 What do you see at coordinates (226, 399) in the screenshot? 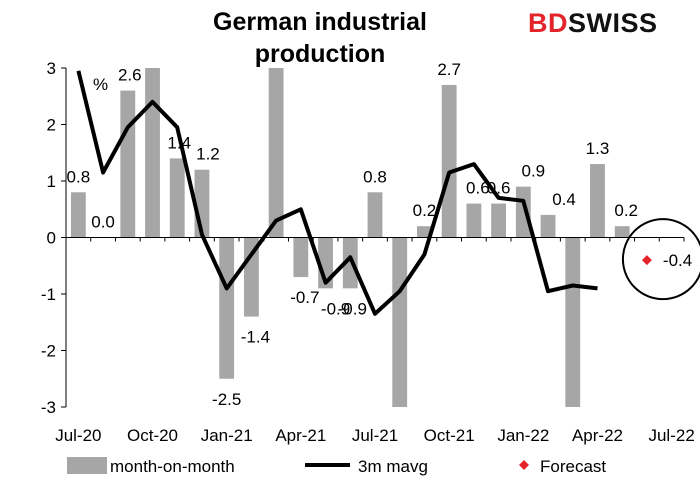
I see `bar-data-label: -2.5` at bounding box center [226, 399].